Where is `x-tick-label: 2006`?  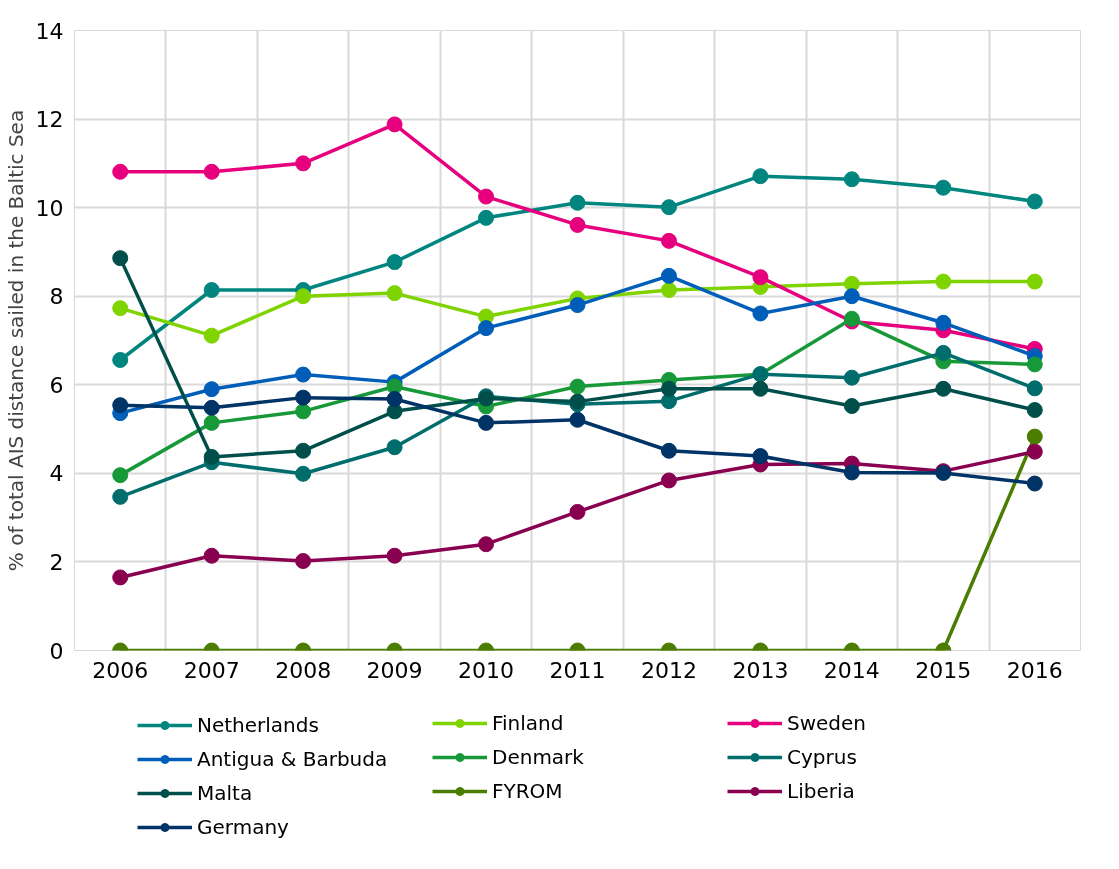 x-tick-label: 2006 is located at coordinates (120, 670).